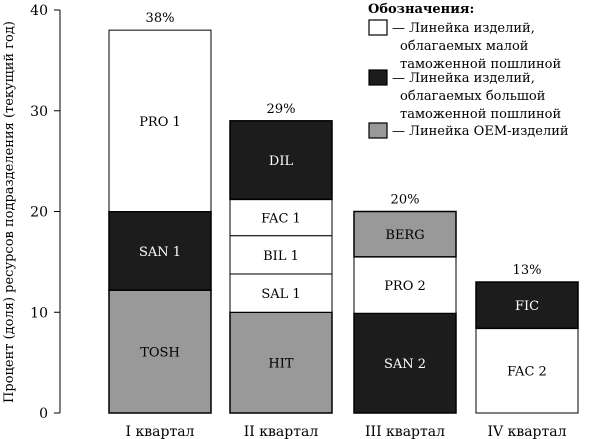 The width and height of the screenshot is (600, 439). I want to click on y-tick-label: 10, so click(39, 313).